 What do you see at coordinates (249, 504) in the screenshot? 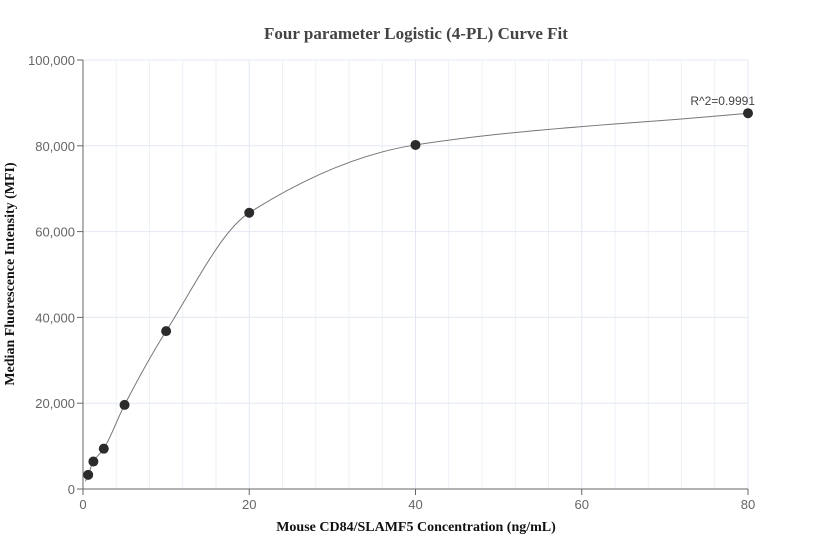
I see `x-tick-label: 20` at bounding box center [249, 504].